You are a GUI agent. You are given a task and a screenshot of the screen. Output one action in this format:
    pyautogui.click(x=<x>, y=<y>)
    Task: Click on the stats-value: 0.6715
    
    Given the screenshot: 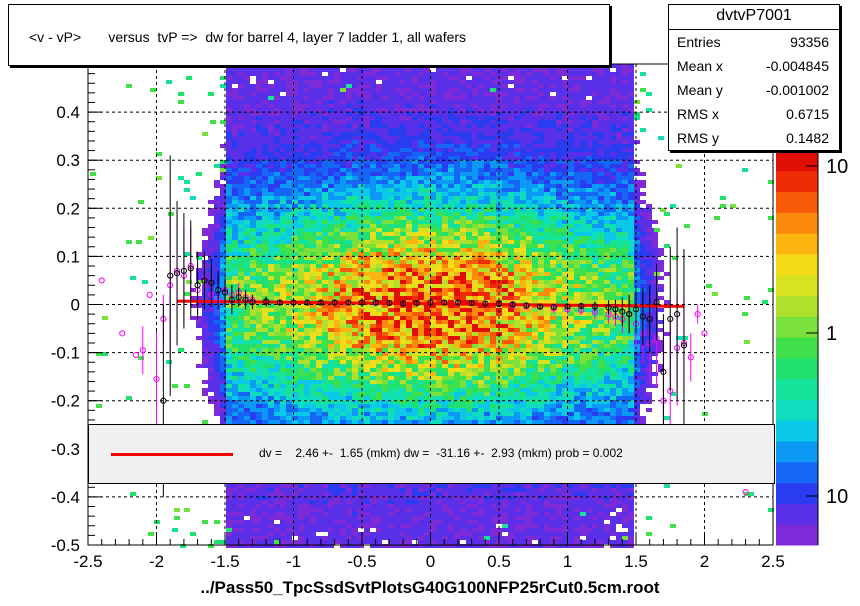 What is the action you would take?
    pyautogui.click(x=807, y=114)
    